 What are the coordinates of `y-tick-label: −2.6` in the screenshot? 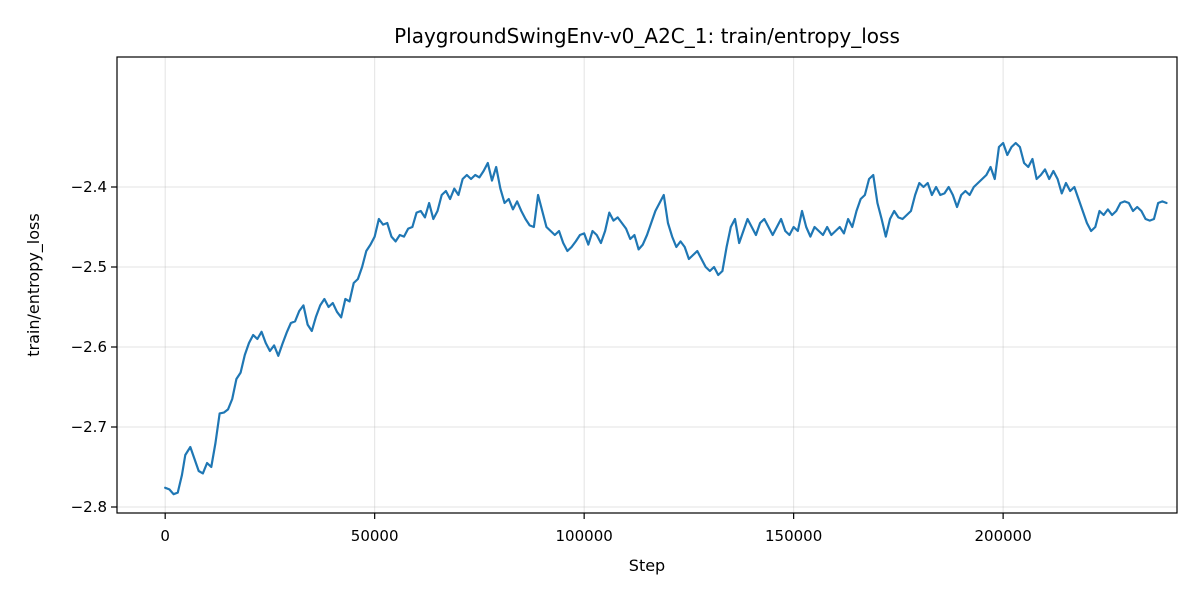 It's located at (89, 347).